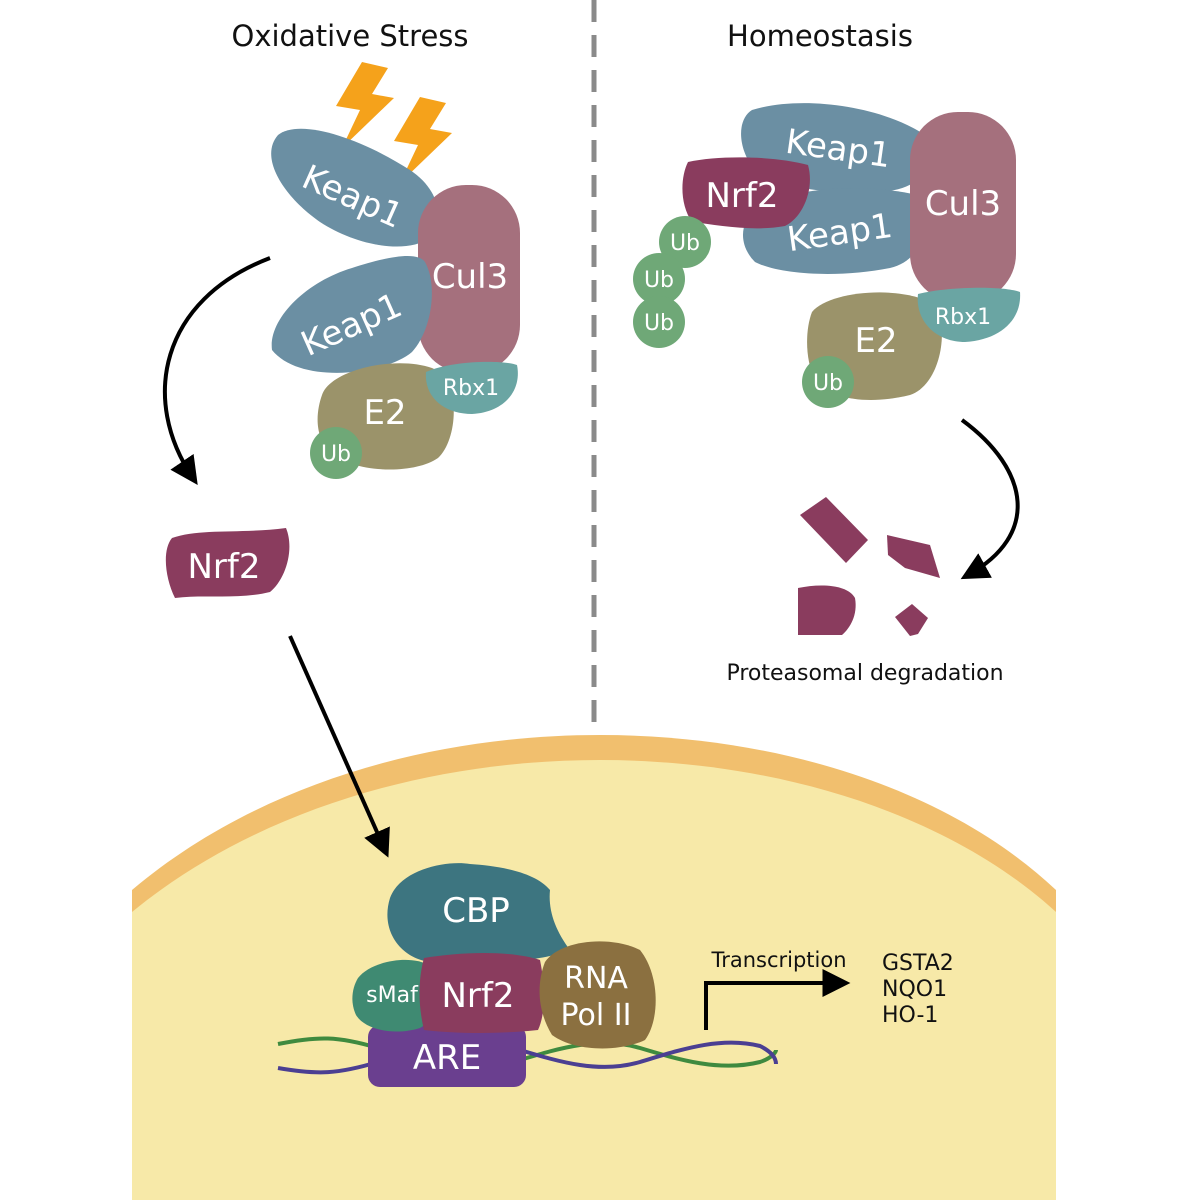 This screenshot has width=1188, height=1200. Describe the element at coordinates (659, 280) in the screenshot. I see `ub-chain-2-label: Ub` at that location.